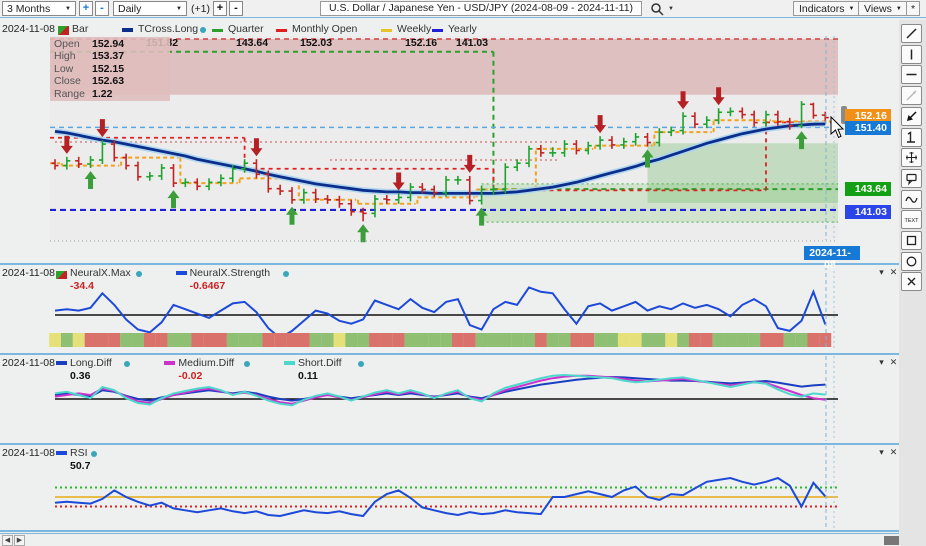  What do you see at coordinates (911, 95) in the screenshot?
I see `extended-line-disabled-icon` at bounding box center [911, 95].